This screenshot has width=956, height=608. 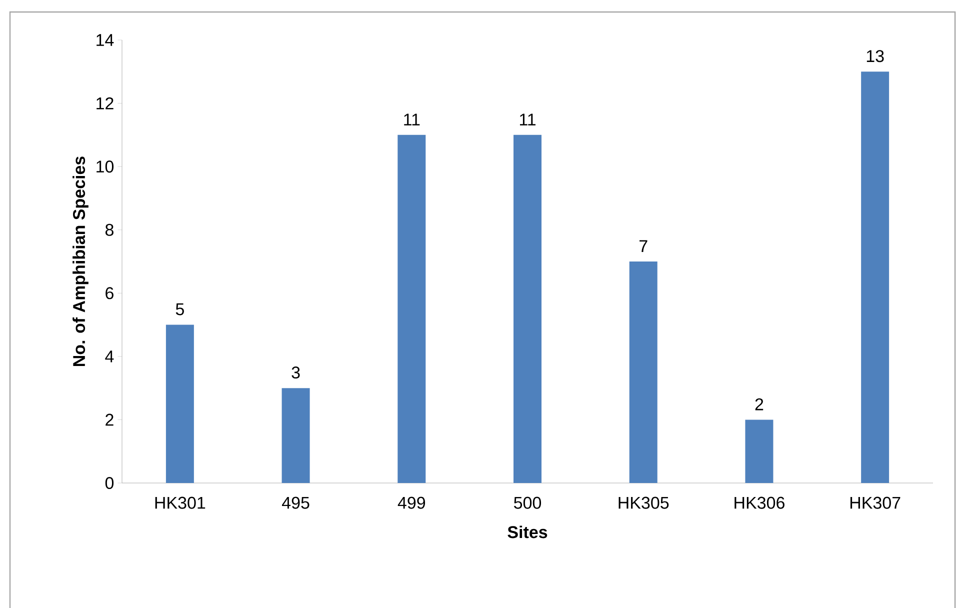 What do you see at coordinates (105, 166) in the screenshot?
I see `y-tick-label: 10` at bounding box center [105, 166].